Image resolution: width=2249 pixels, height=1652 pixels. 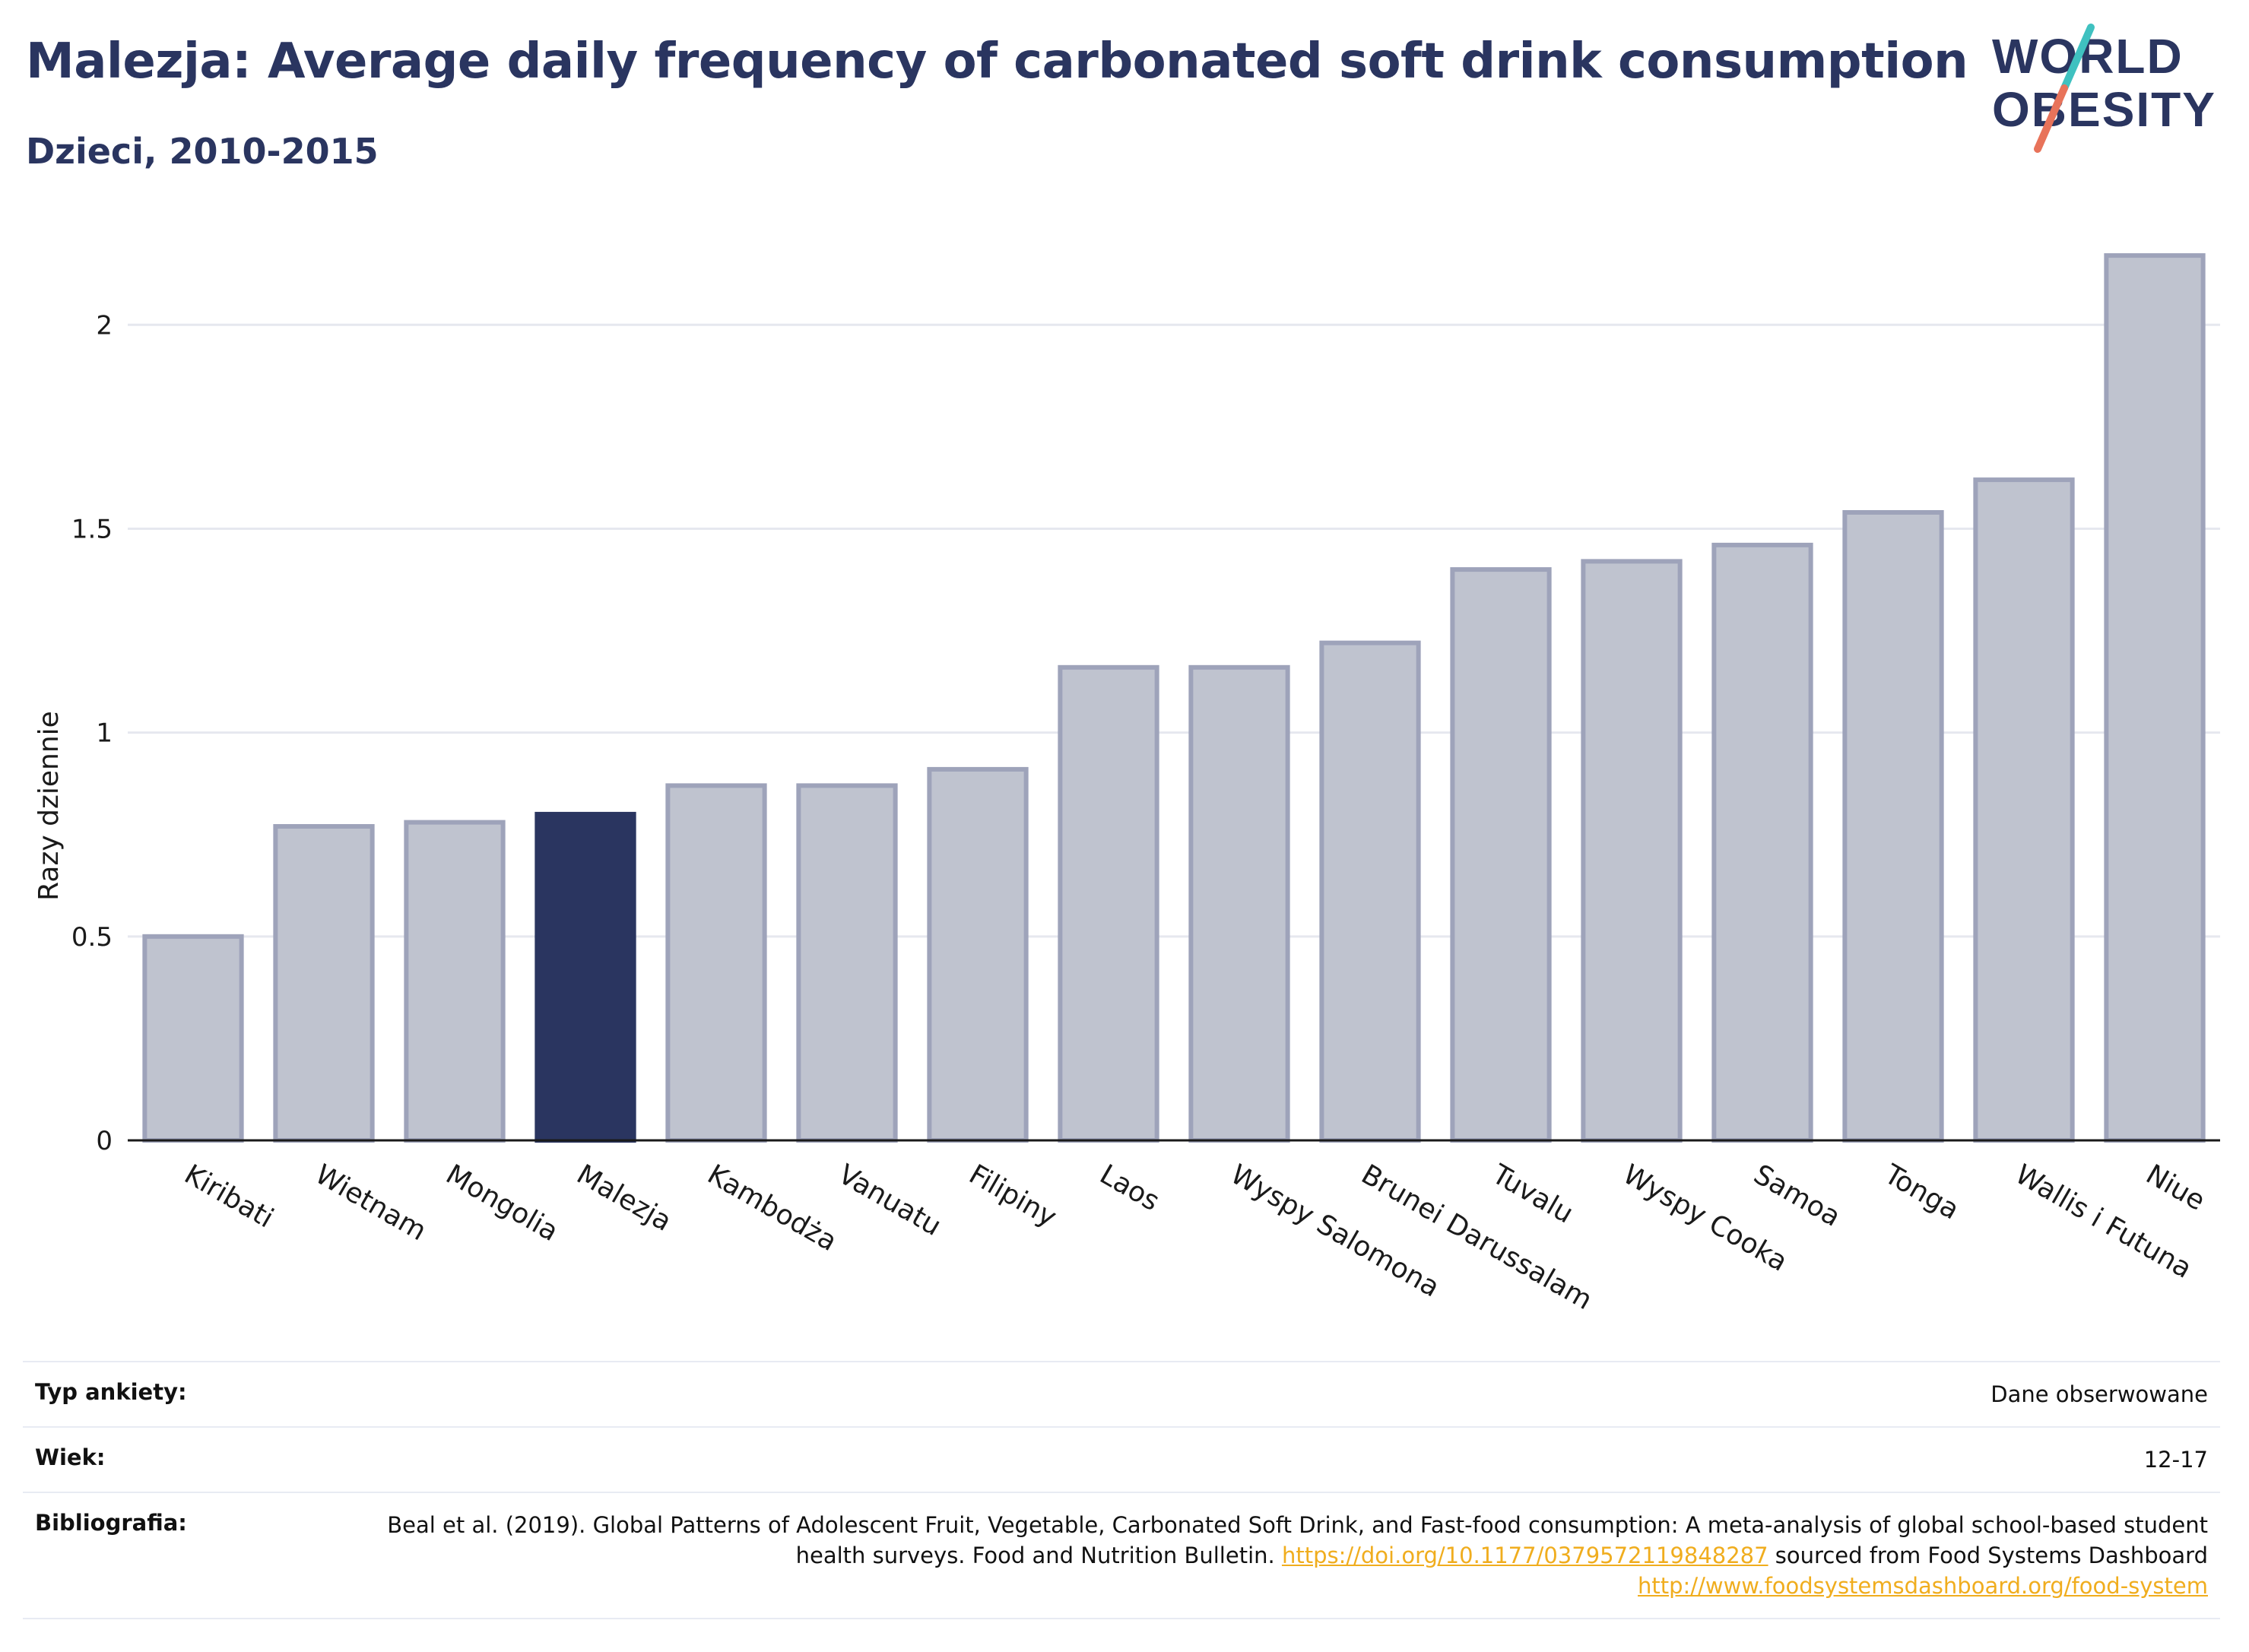 What do you see at coordinates (1632, 851) in the screenshot?
I see `bar-wyspy-cooka` at bounding box center [1632, 851].